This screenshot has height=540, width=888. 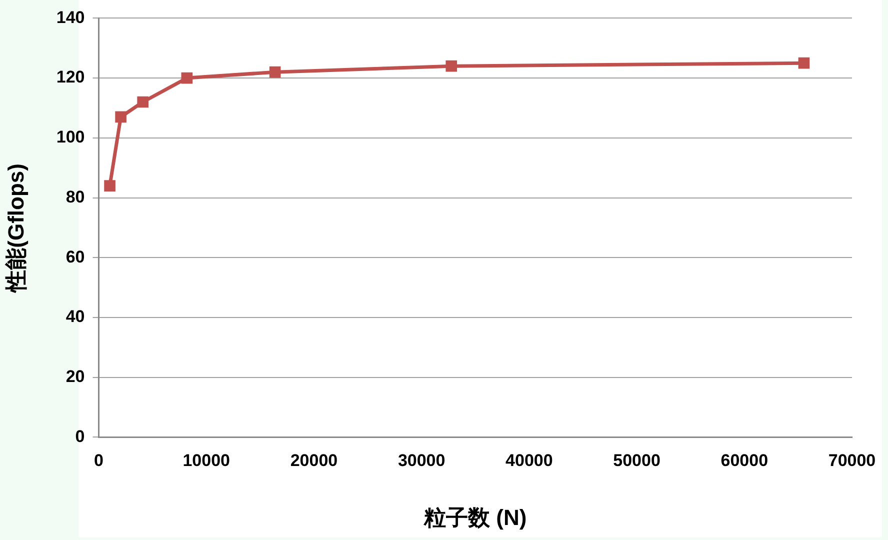 What do you see at coordinates (70, 137) in the screenshot?
I see `y-tick-label: 100` at bounding box center [70, 137].